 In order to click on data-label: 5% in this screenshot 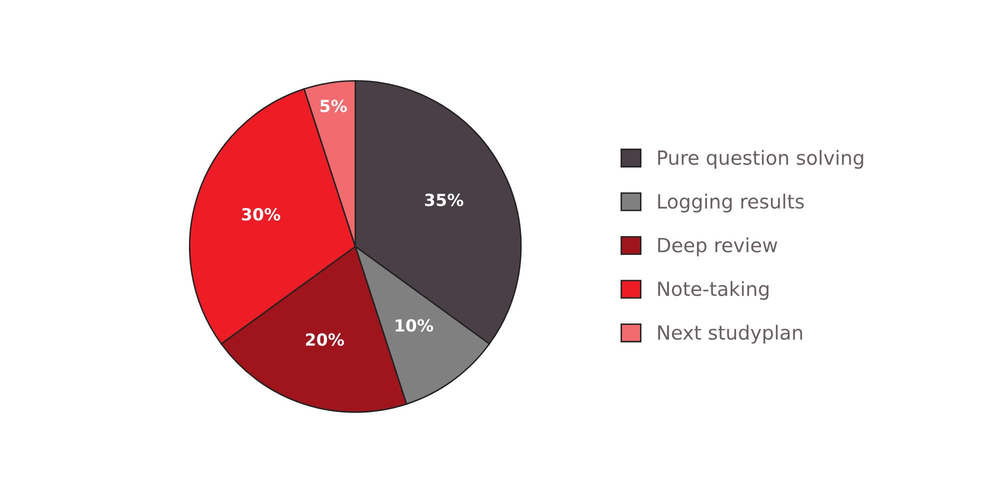, I will do `click(333, 106)`.